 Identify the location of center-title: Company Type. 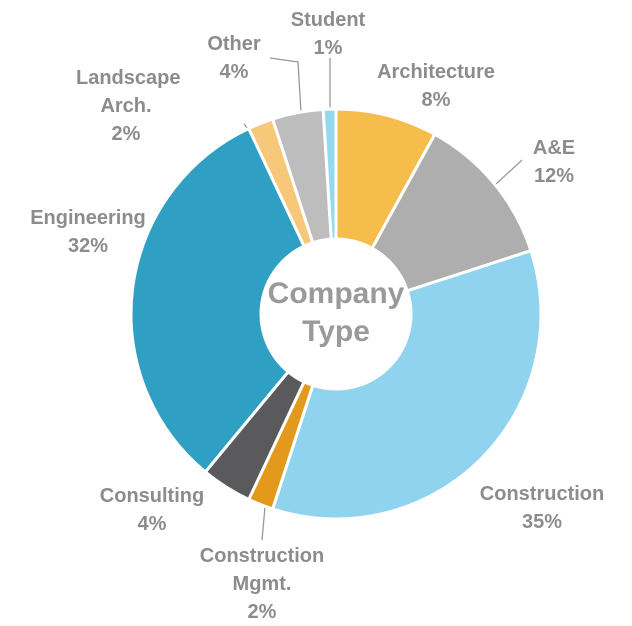
(336, 312).